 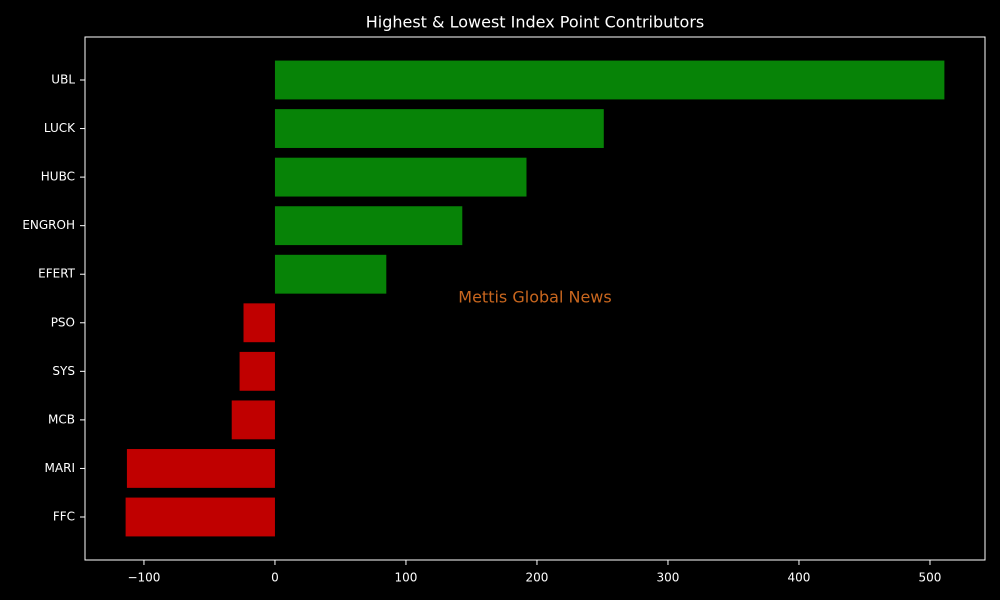 I want to click on y-tick-label: MARI, so click(x=60, y=468).